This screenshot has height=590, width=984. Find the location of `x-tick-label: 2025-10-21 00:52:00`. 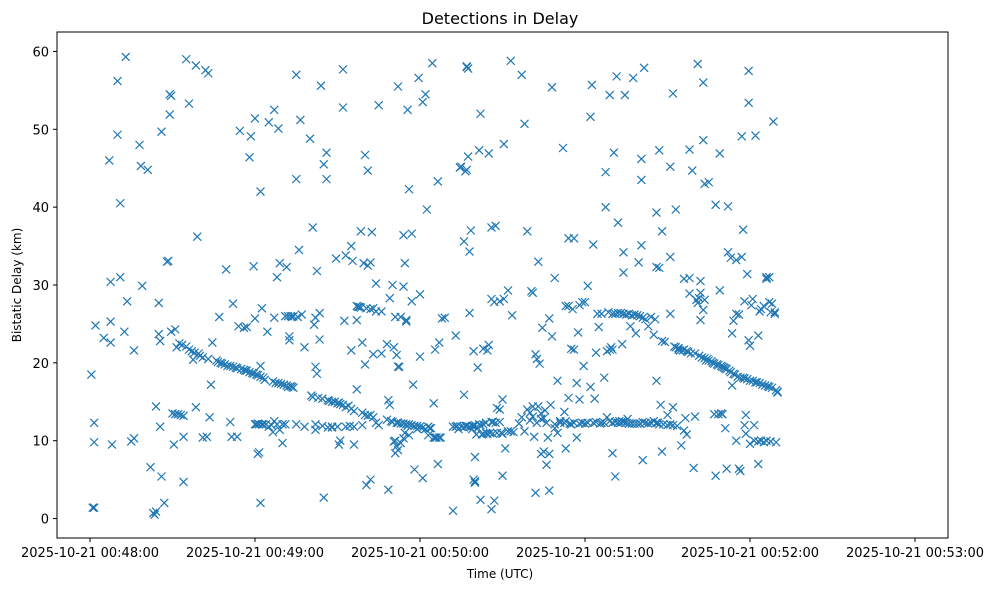

x-tick-label: 2025-10-21 00:52:00 is located at coordinates (750, 553).